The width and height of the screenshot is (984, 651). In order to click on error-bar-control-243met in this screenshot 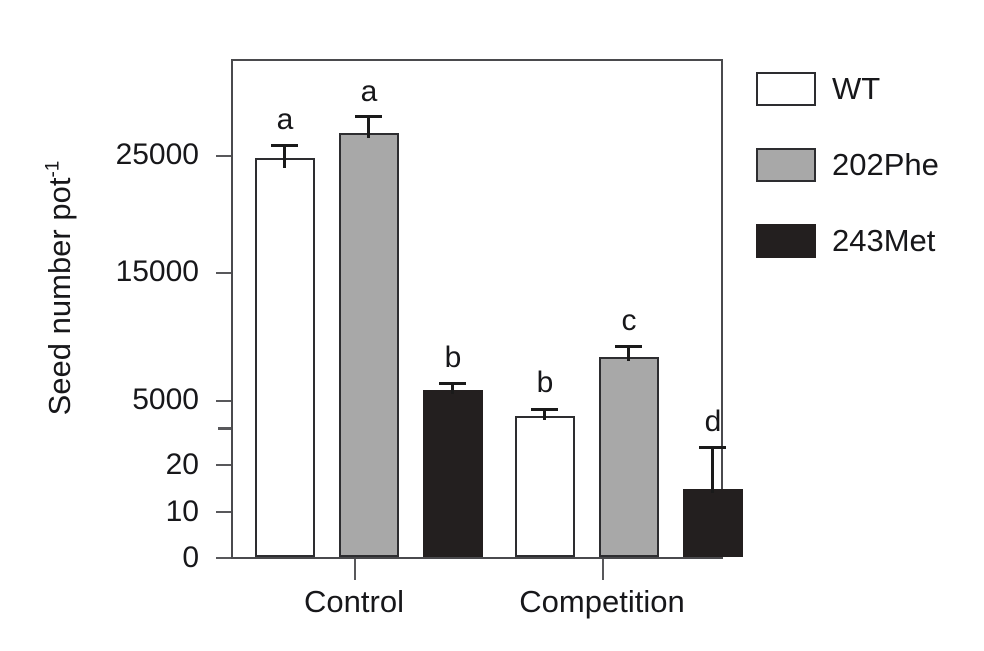, I will do `click(452, 388)`.